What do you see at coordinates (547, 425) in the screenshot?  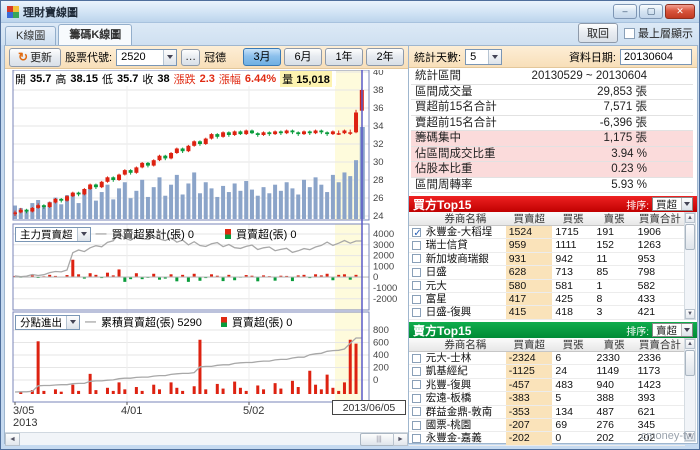 I see `table-row: 國票-桃園 -207 69 276 345` at bounding box center [547, 425].